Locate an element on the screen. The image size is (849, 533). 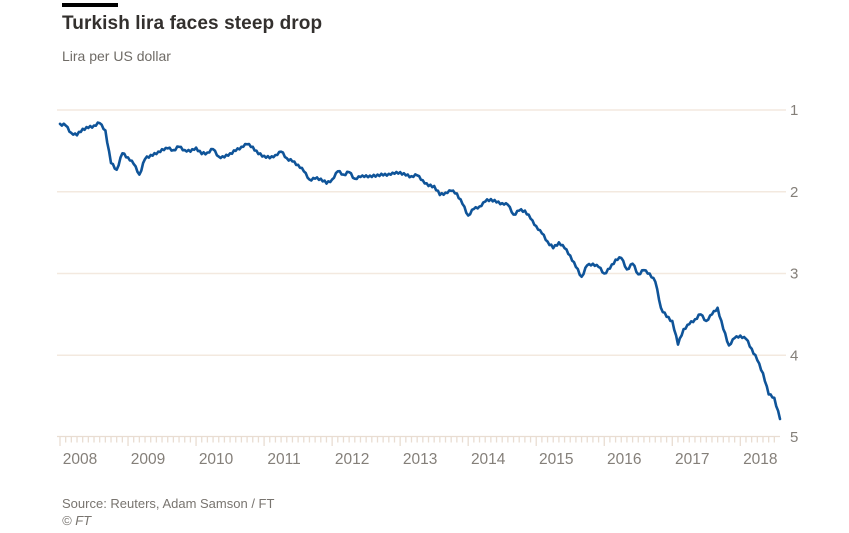
x-axis-ticks is located at coordinates (418, 440).